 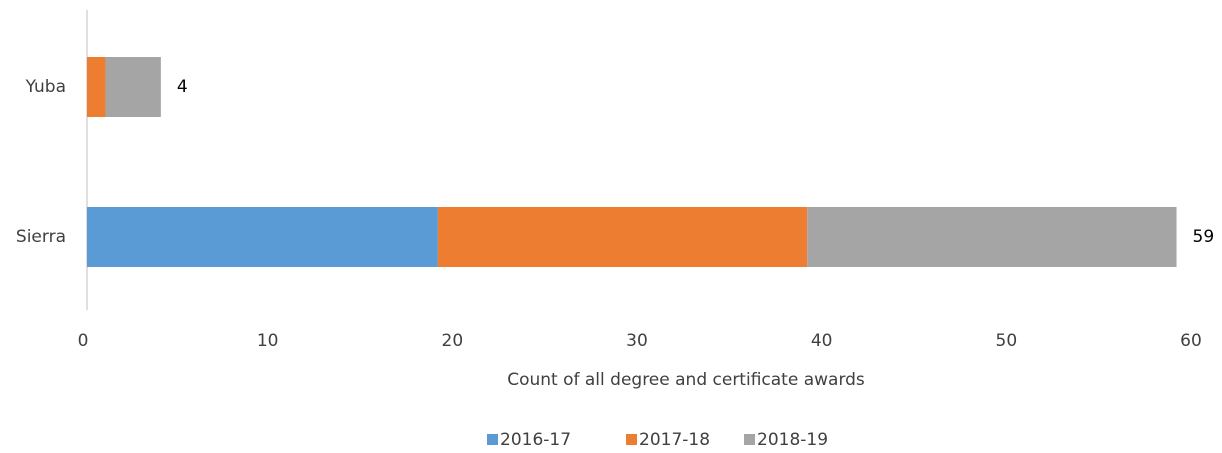 What do you see at coordinates (45, 87) in the screenshot?
I see `y-tick-label: Yuba` at bounding box center [45, 87].